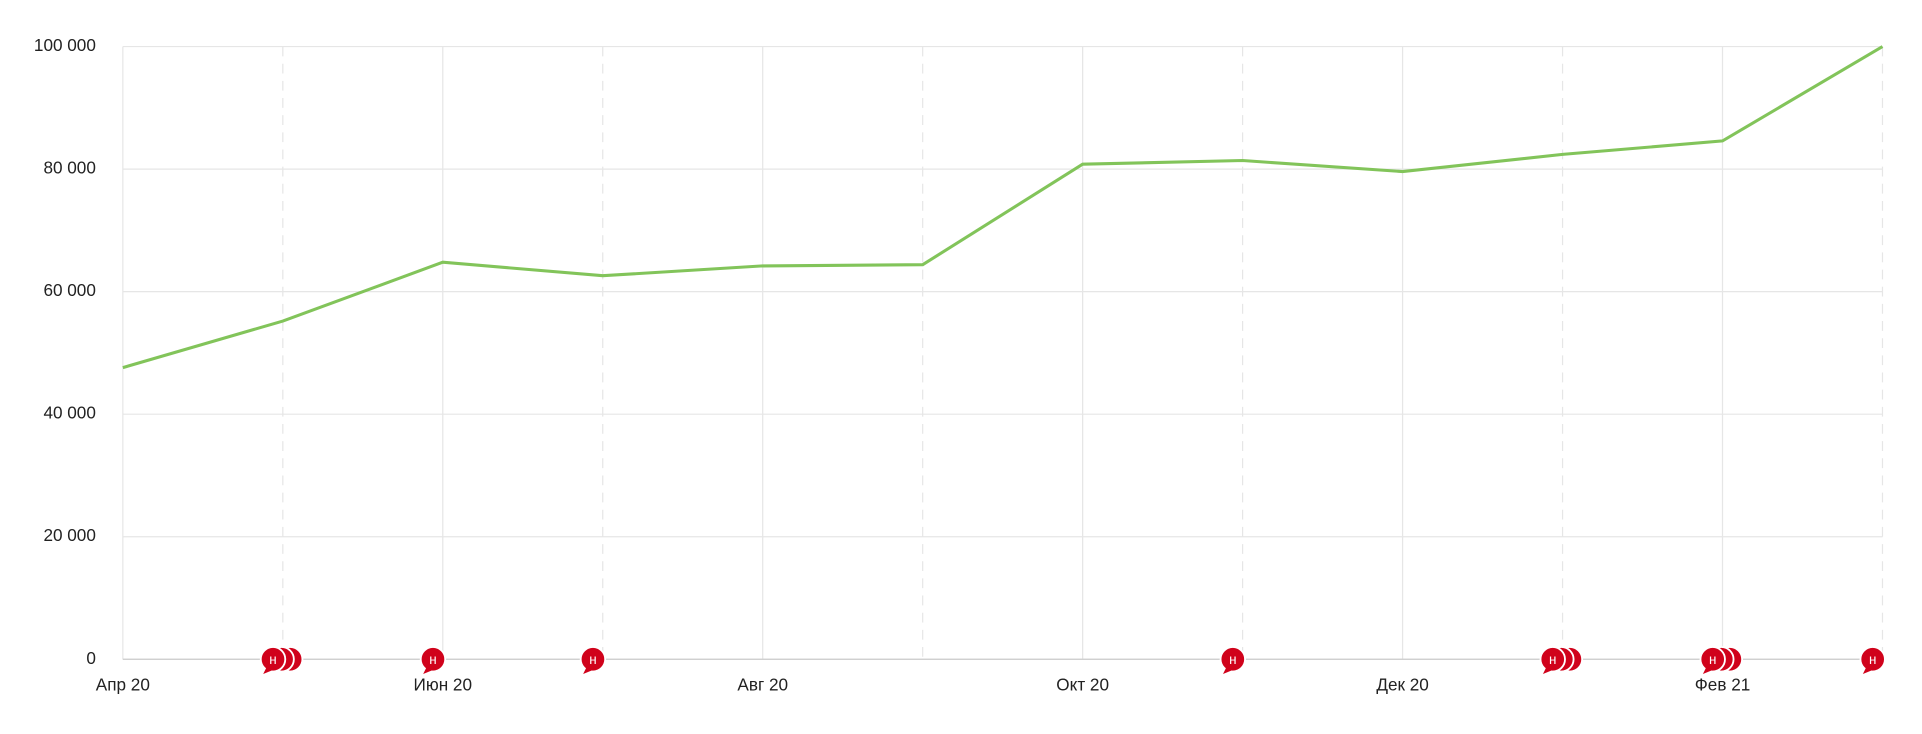  I want to click on y-tick-label: 100 000, so click(65, 45).